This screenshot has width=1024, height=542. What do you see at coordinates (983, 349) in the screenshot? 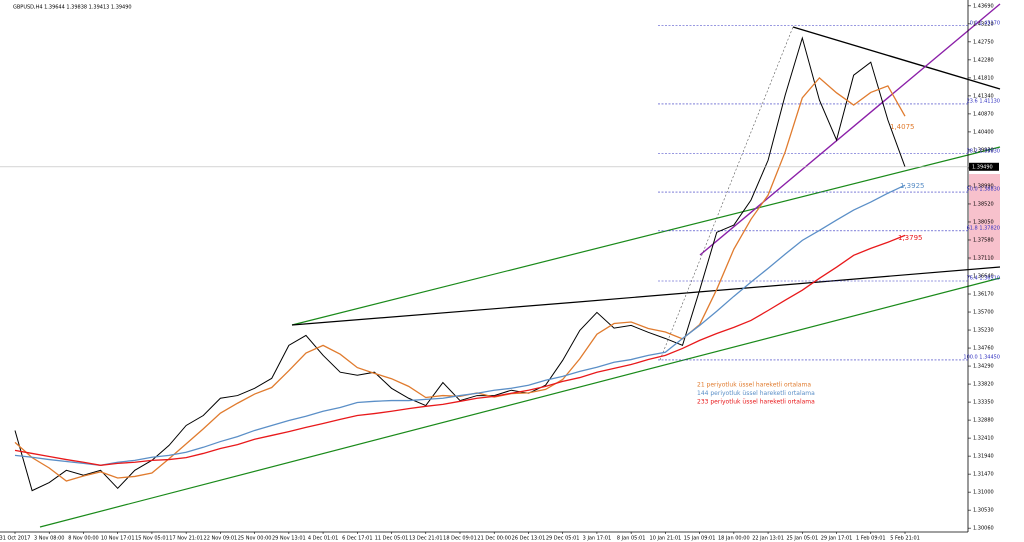
I see `y-tick-label: 1.34760` at bounding box center [983, 349].